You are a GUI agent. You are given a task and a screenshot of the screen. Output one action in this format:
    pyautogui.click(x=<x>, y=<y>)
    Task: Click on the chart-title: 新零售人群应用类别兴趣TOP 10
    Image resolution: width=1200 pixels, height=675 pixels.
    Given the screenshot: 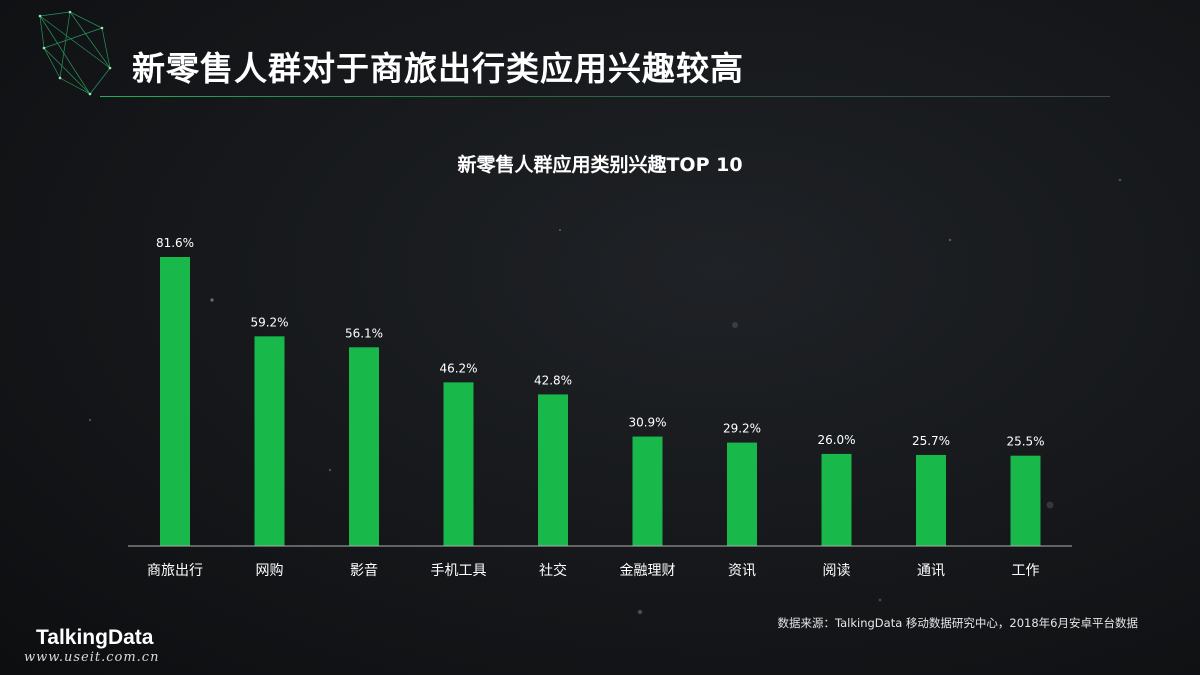 What is the action you would take?
    pyautogui.click(x=600, y=165)
    